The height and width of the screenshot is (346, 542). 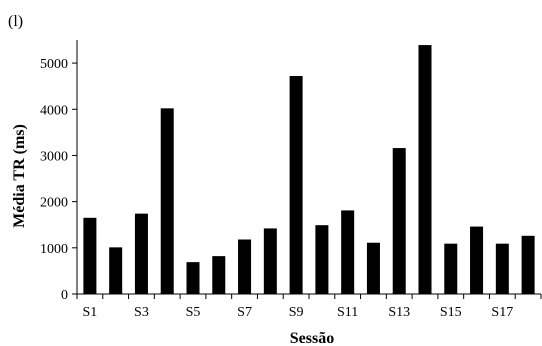 What do you see at coordinates (58, 180) in the screenshot?
I see `y-axis-ticks: 0 1000 2000 3000 4000 5000` at bounding box center [58, 180].